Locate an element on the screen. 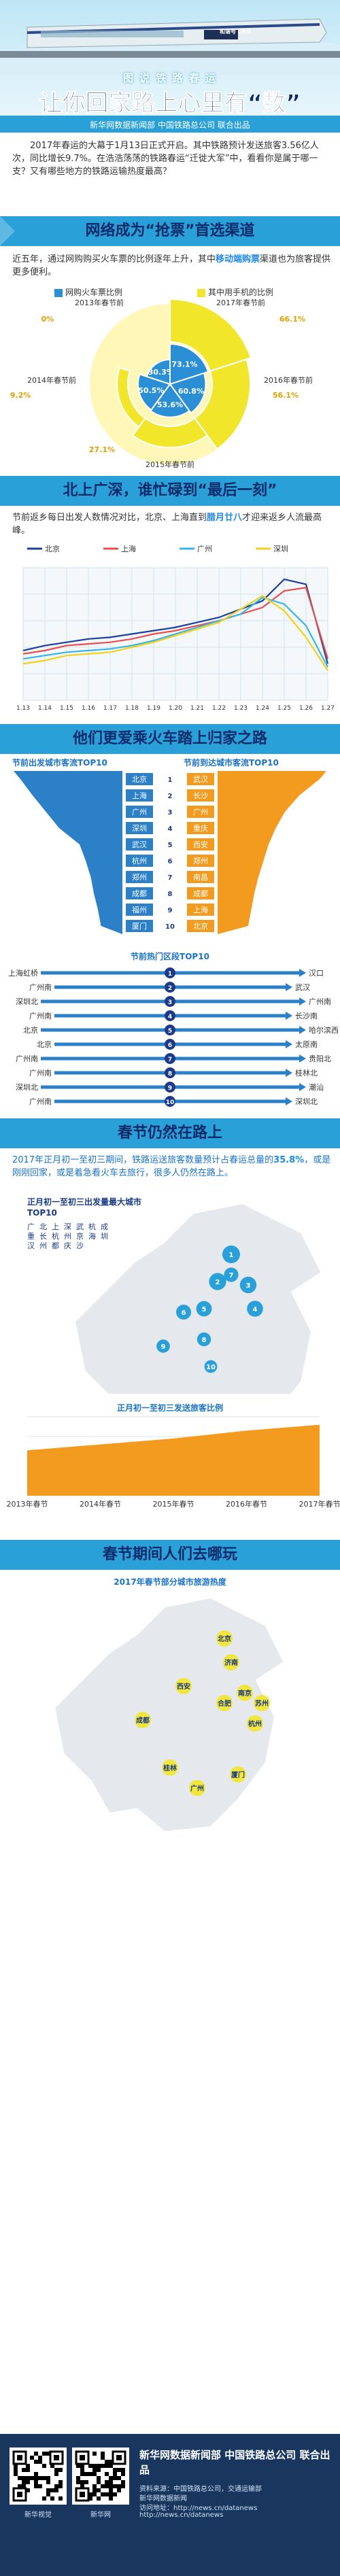 The height and width of the screenshot is (2576, 340). route-rank-5: 6 is located at coordinates (170, 1045).